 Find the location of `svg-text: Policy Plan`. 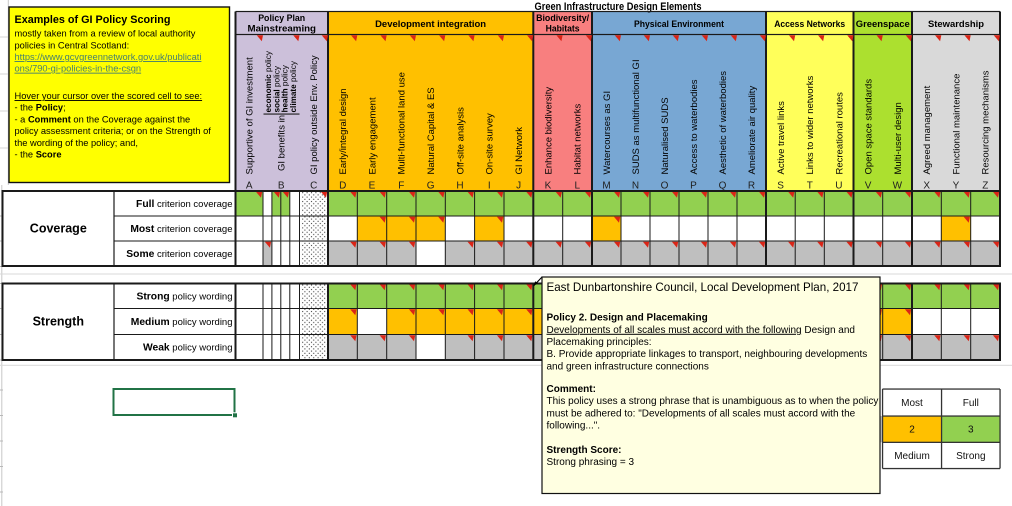

svg-text: Policy Plan is located at coordinates (281, 18).